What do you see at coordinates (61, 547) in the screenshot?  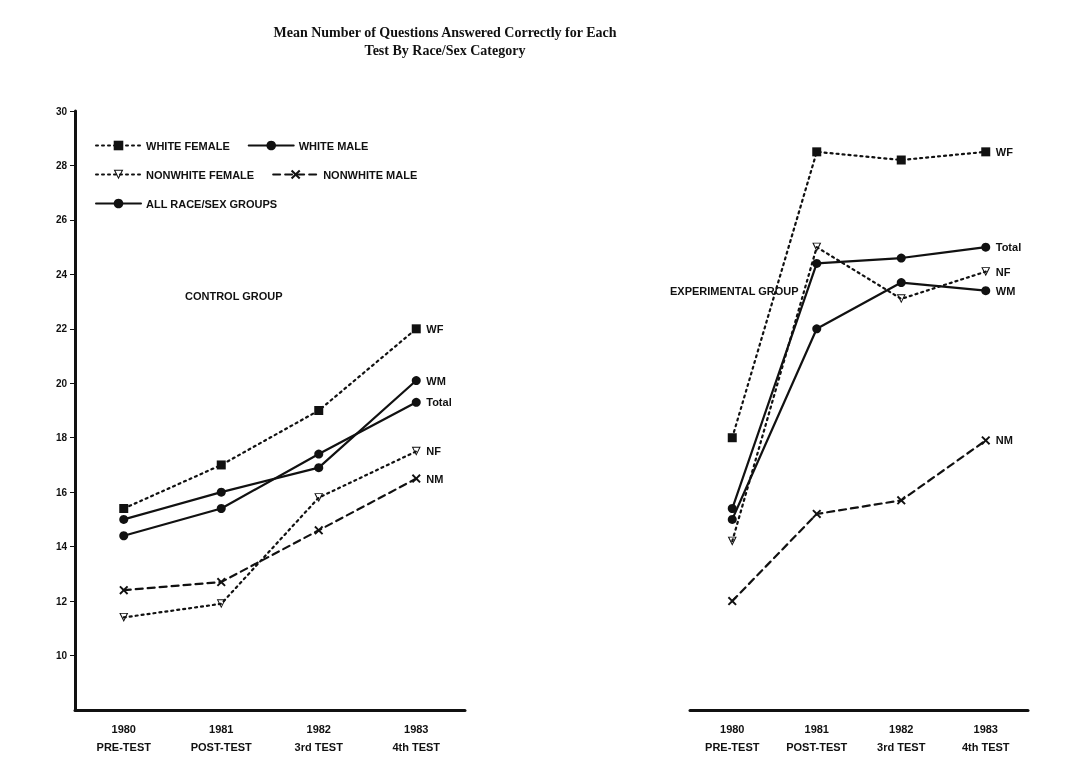 I see `y-tick-label: 14` at bounding box center [61, 547].